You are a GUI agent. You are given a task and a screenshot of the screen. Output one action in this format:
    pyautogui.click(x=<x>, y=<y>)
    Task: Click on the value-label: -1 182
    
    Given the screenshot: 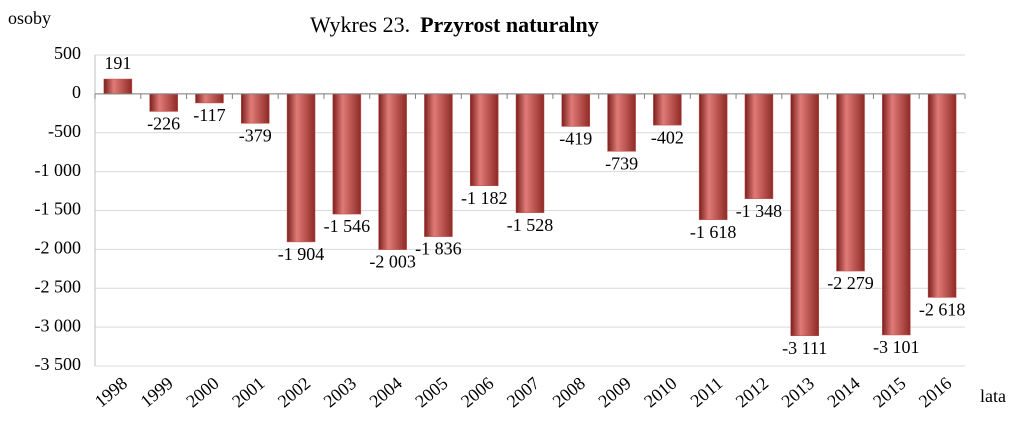 What is the action you would take?
    pyautogui.click(x=484, y=198)
    